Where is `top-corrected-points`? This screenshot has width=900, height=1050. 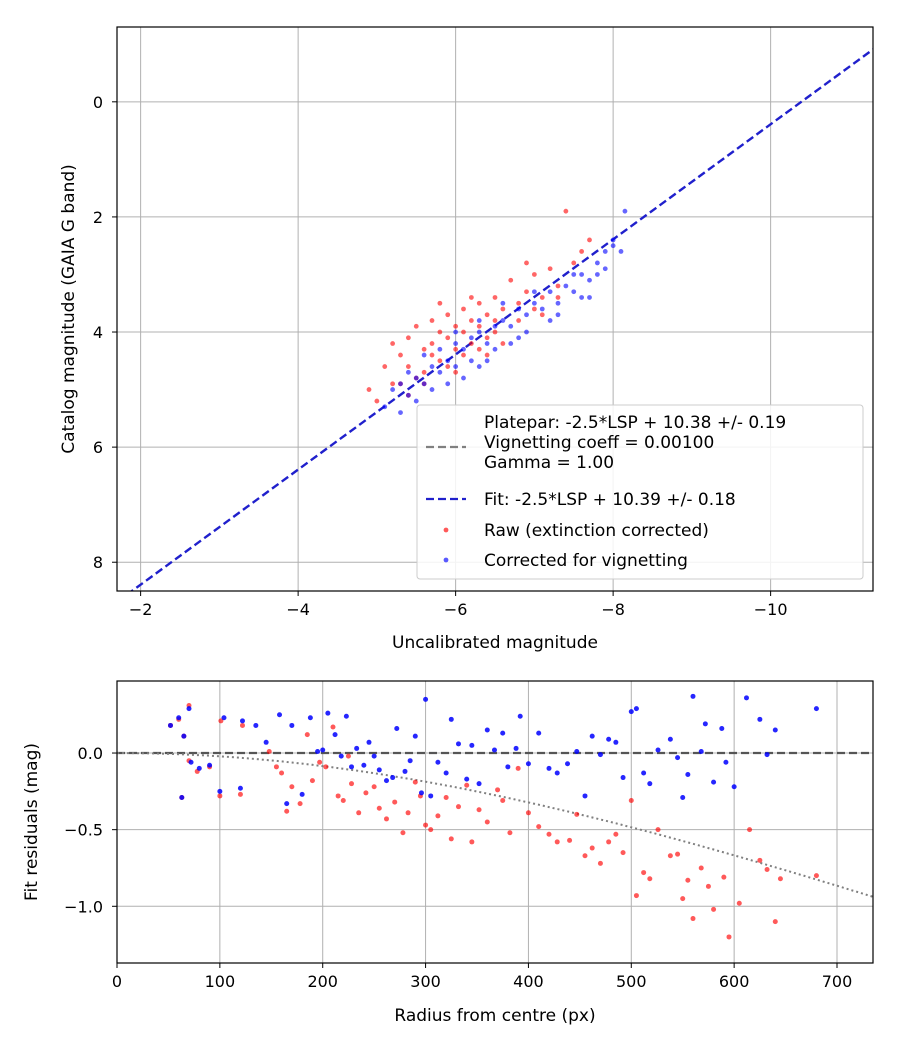
top-corrected-points is located at coordinates (505, 311).